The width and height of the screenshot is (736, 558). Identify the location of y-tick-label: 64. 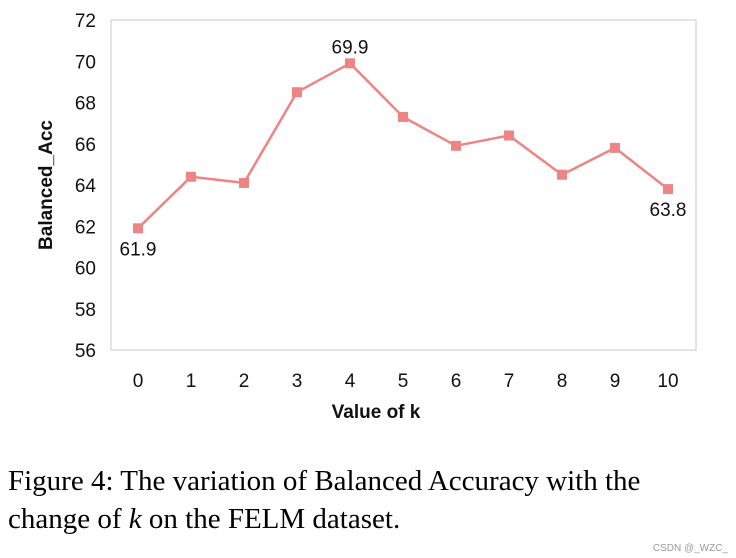
(86, 186).